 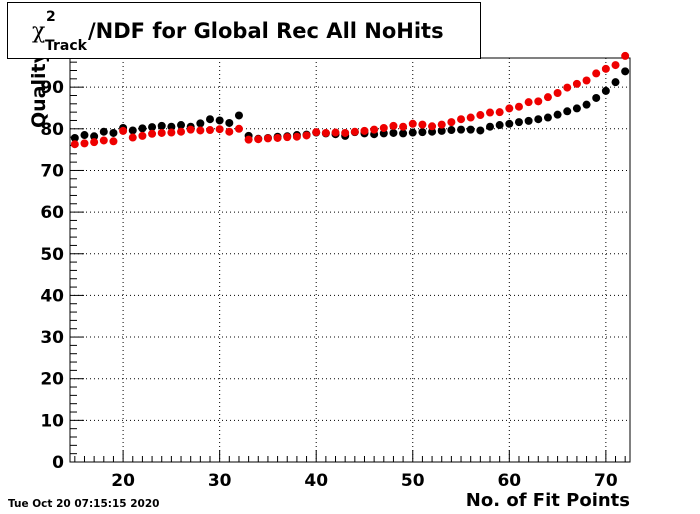 What do you see at coordinates (51, 17) in the screenshot?
I see `title-superscript: 2` at bounding box center [51, 17].